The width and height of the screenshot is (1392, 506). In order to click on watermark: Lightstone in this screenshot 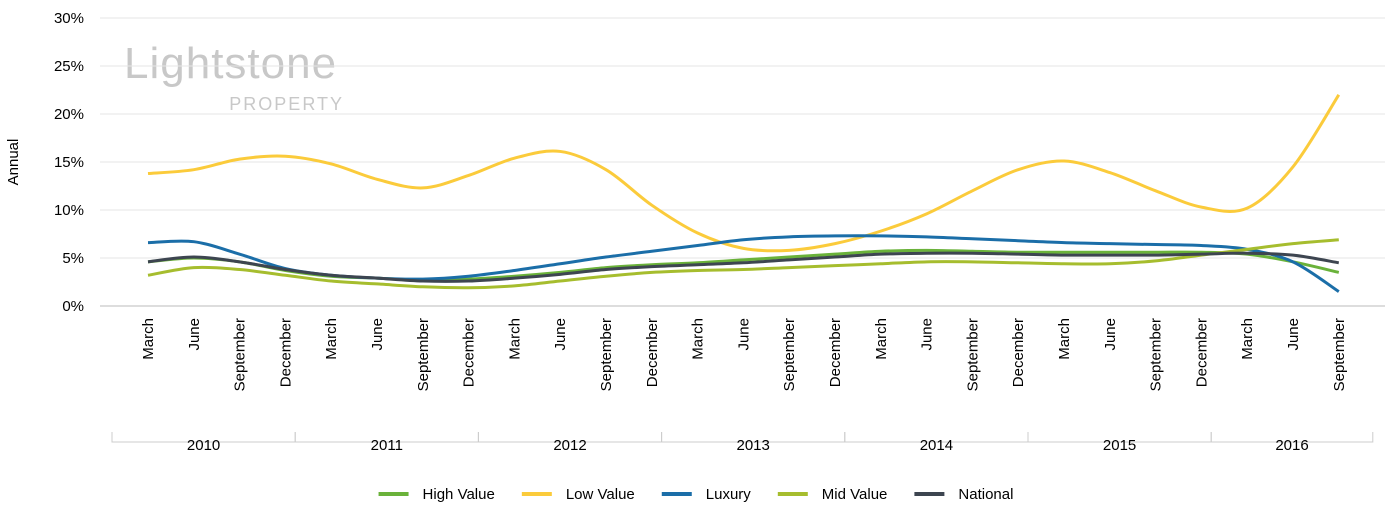, I will do `click(230, 63)`.